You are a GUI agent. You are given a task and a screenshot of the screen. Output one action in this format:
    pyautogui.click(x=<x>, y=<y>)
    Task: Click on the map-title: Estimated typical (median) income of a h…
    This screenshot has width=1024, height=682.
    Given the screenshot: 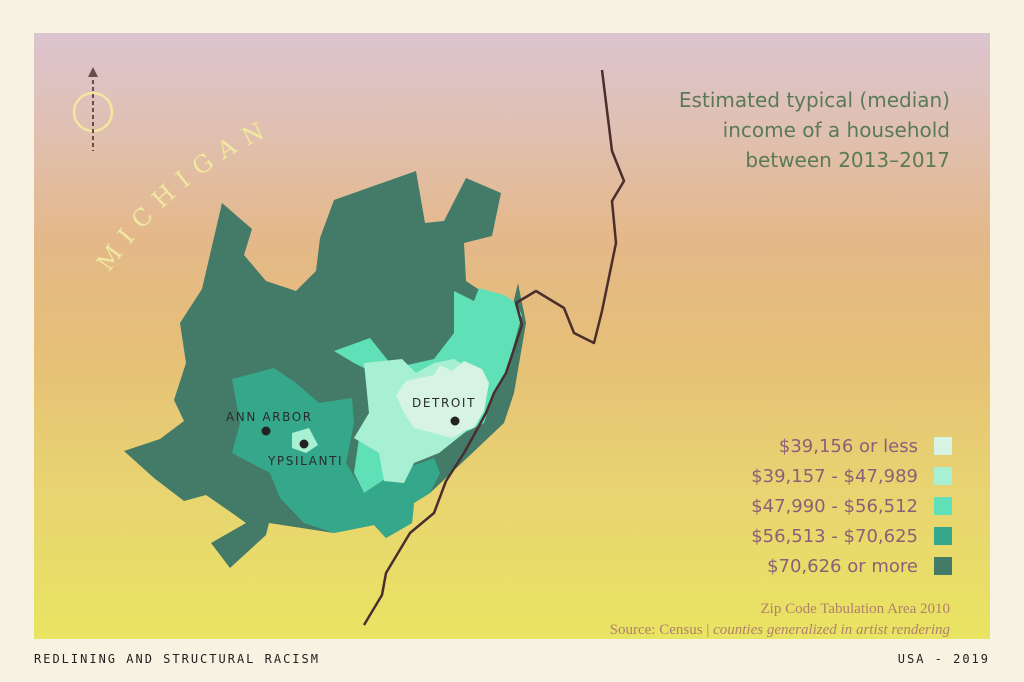 What is the action you would take?
    pyautogui.click(x=740, y=130)
    